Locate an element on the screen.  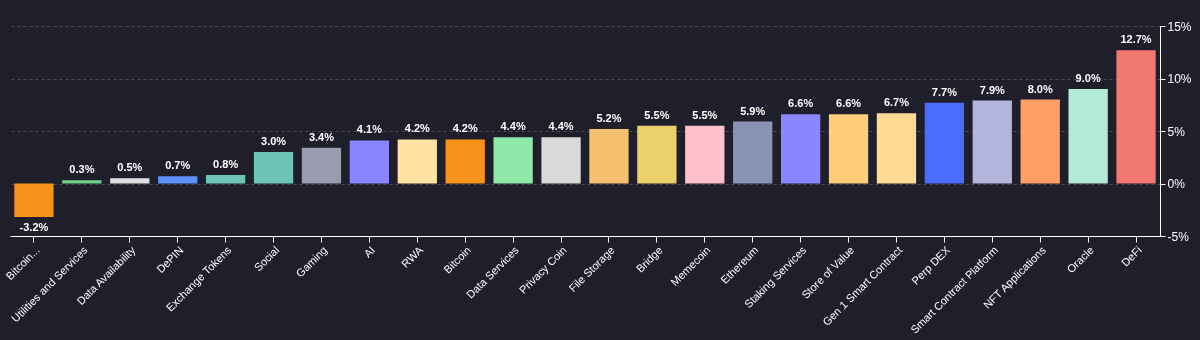
data-label: 3.0% is located at coordinates (274, 141).